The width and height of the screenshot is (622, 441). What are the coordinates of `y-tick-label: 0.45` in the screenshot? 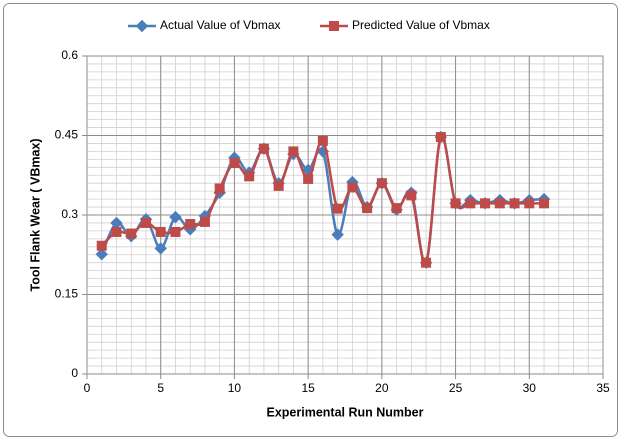 It's located at (67, 135).